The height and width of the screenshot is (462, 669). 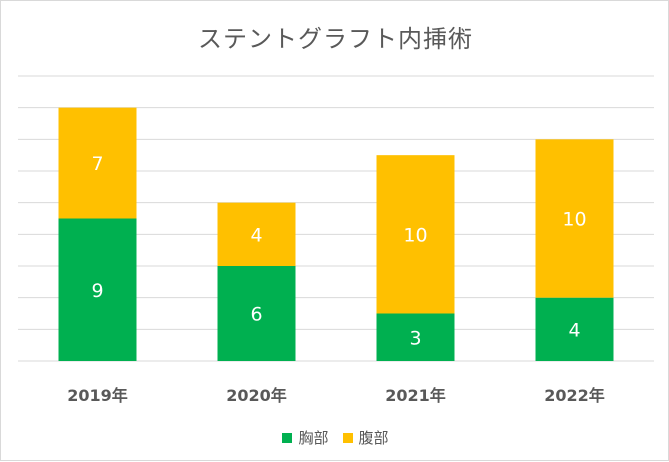 I want to click on x-tick-label: 2020年, so click(x=256, y=395).